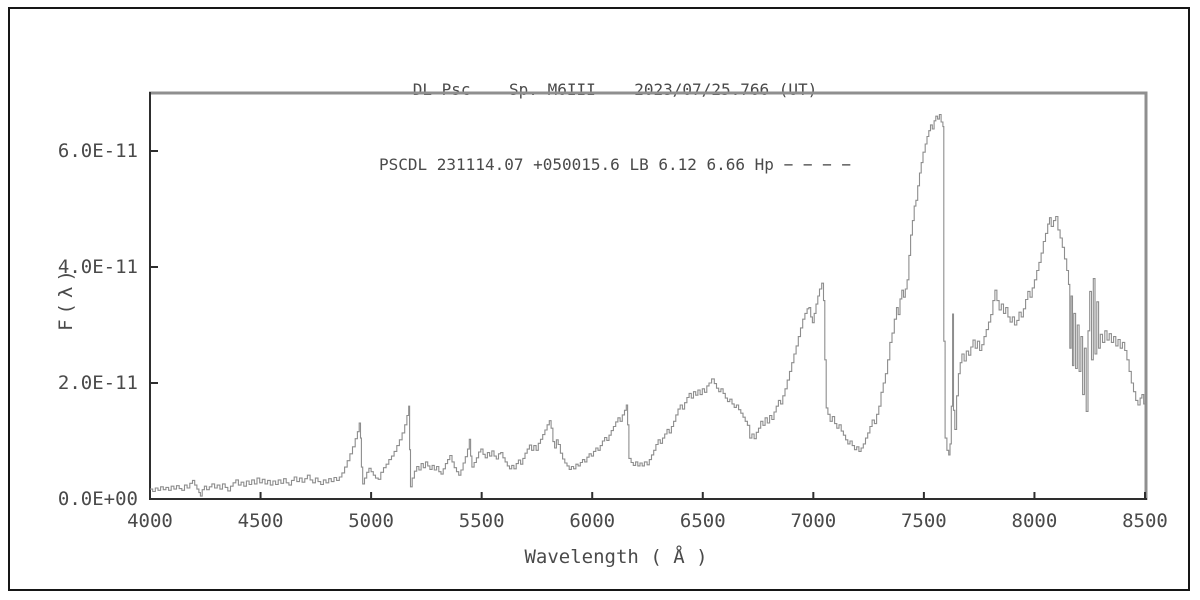 This screenshot has width=1200, height=600. Describe the element at coordinates (371, 521) in the screenshot. I see `x-tick-label: 5000` at that location.